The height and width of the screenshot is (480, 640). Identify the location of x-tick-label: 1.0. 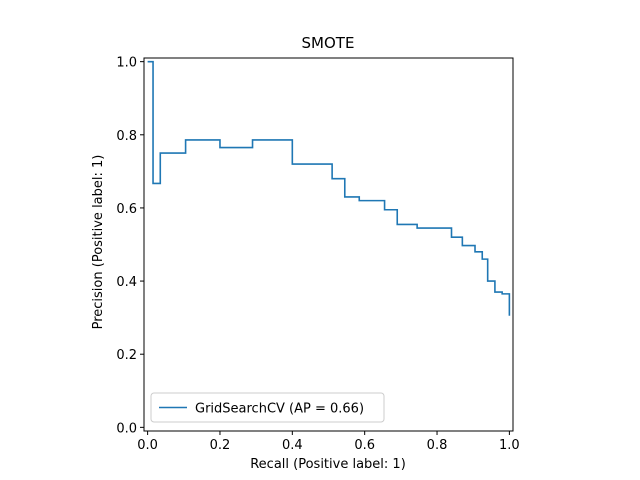
(509, 445).